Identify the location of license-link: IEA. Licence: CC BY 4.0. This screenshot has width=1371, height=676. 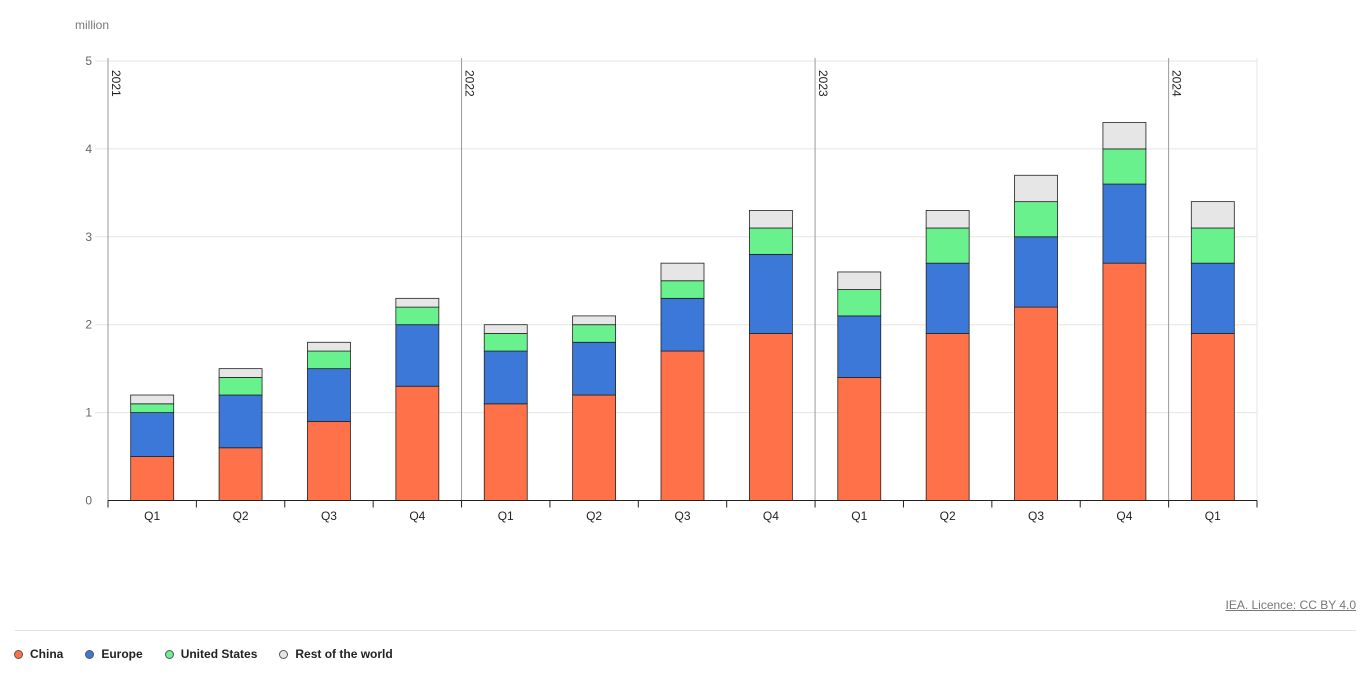
(1290, 605).